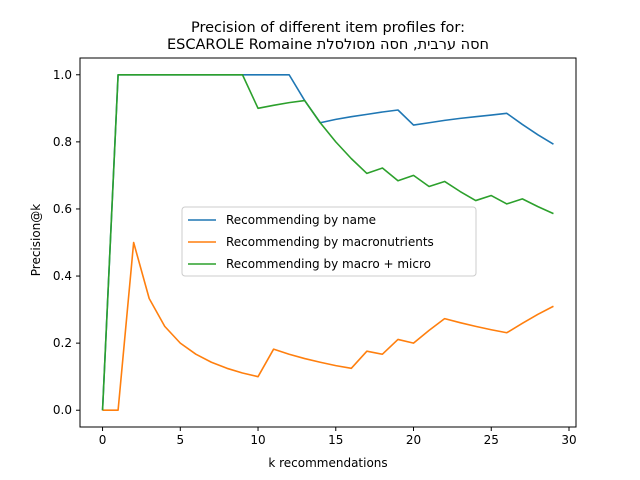 The image size is (640, 480). I want to click on x-tick-label: 25, so click(491, 440).